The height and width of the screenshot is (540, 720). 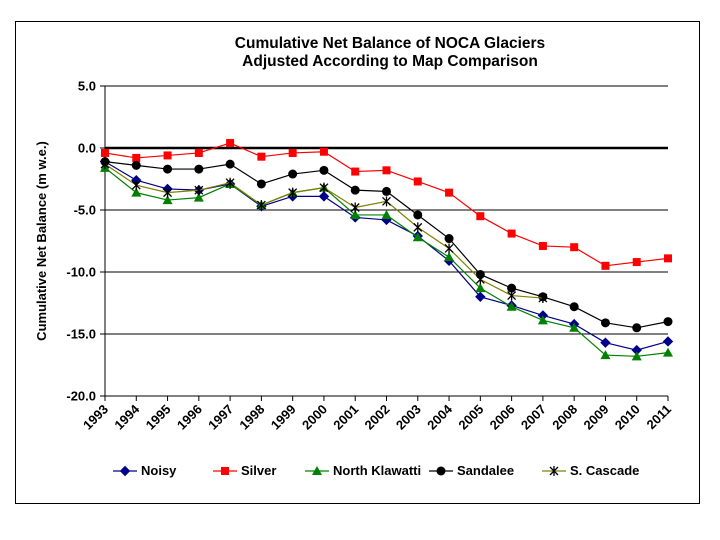 I want to click on data-point-noisy-2005, so click(x=480, y=297).